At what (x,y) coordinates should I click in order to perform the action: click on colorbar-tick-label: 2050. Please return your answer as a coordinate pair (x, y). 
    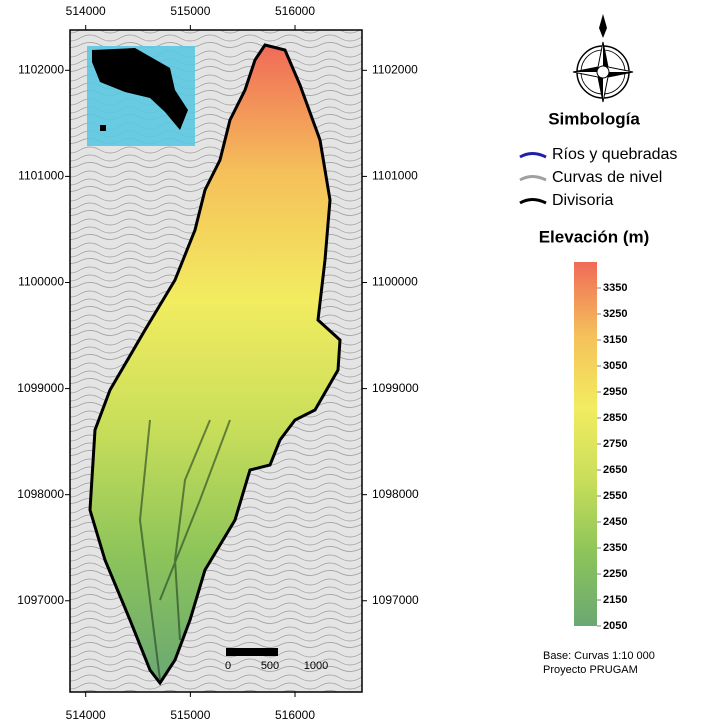
    Looking at the image, I should click on (615, 626).